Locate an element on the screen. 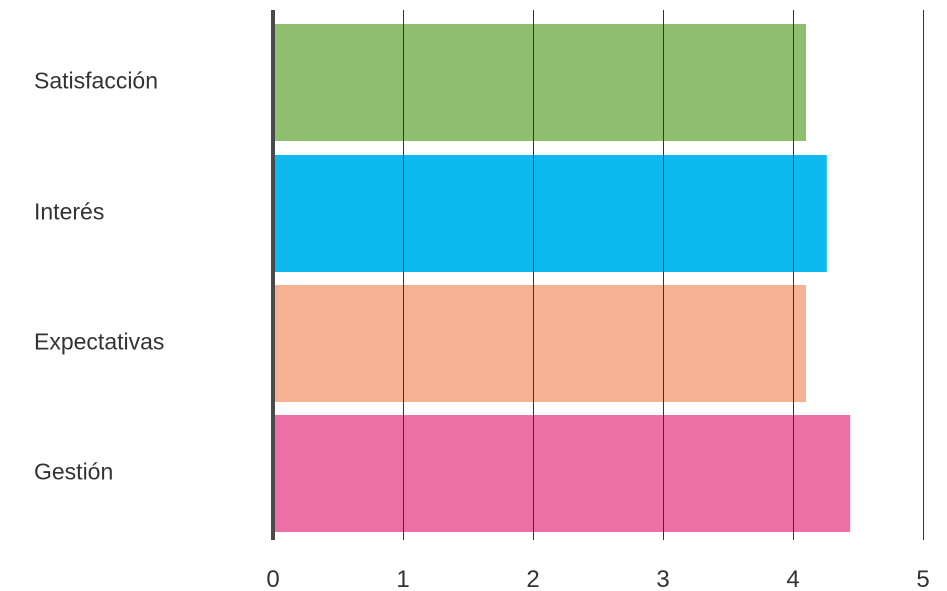 This screenshot has width=947, height=591. x-tick-label: 4 is located at coordinates (792, 578).